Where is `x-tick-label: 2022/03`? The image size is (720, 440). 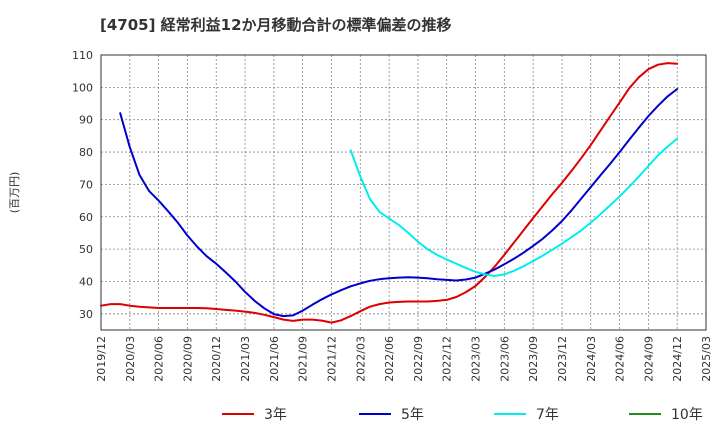 x-tick-label: 2022/03 is located at coordinates (360, 359).